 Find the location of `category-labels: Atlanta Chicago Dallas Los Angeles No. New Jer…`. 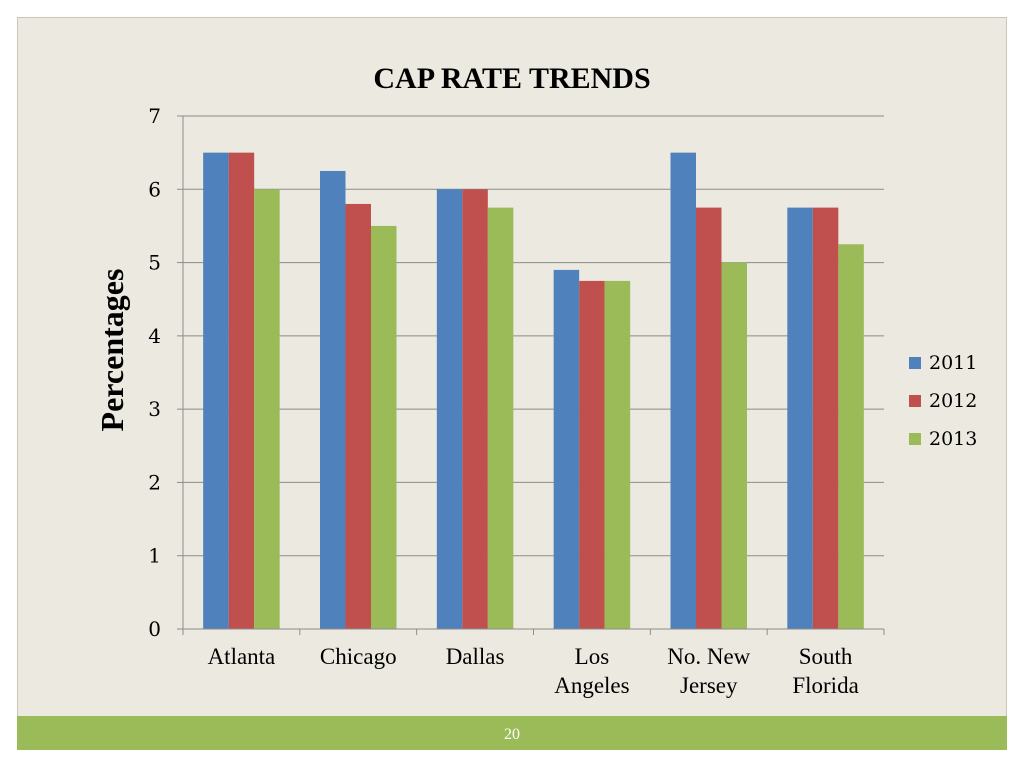

category-labels: Atlanta Chicago Dallas Los Angeles No. New Jer… is located at coordinates (533, 671).